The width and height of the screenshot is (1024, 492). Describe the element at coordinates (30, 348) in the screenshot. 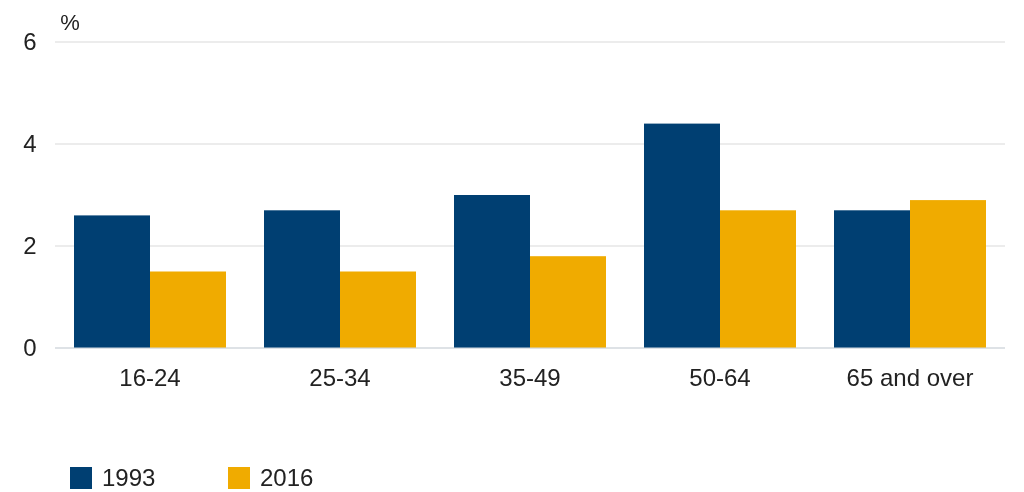

I see `y-tick-label: 0` at that location.